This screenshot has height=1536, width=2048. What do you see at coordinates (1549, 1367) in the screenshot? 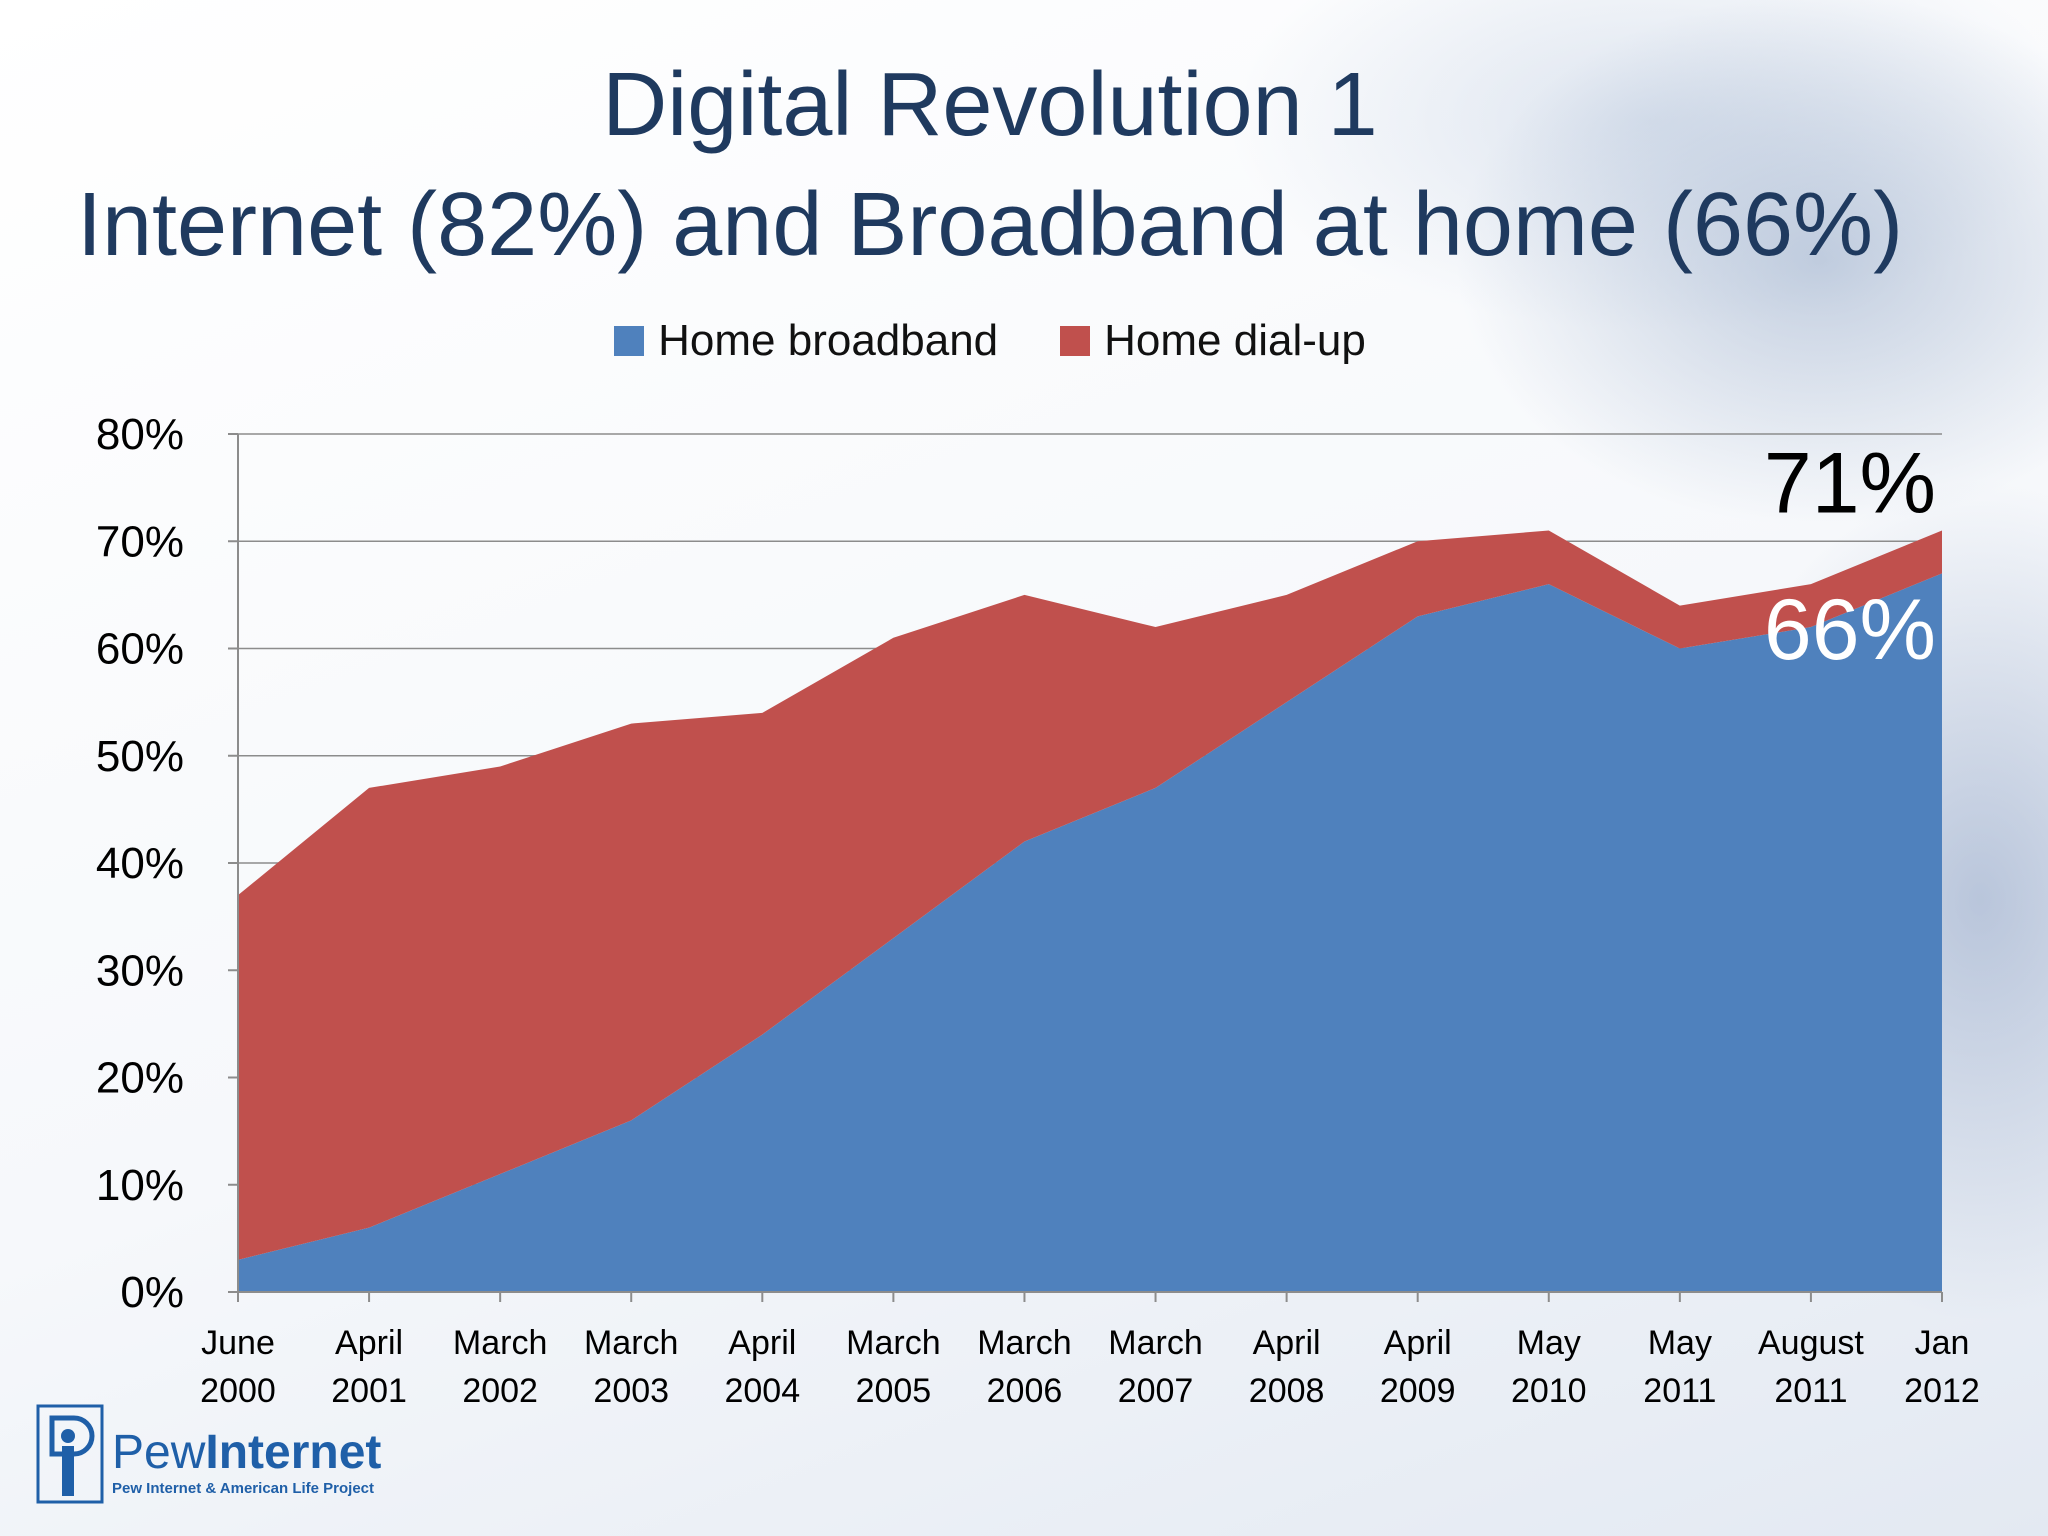
I see `x-tick-label: May 2010` at bounding box center [1549, 1367].